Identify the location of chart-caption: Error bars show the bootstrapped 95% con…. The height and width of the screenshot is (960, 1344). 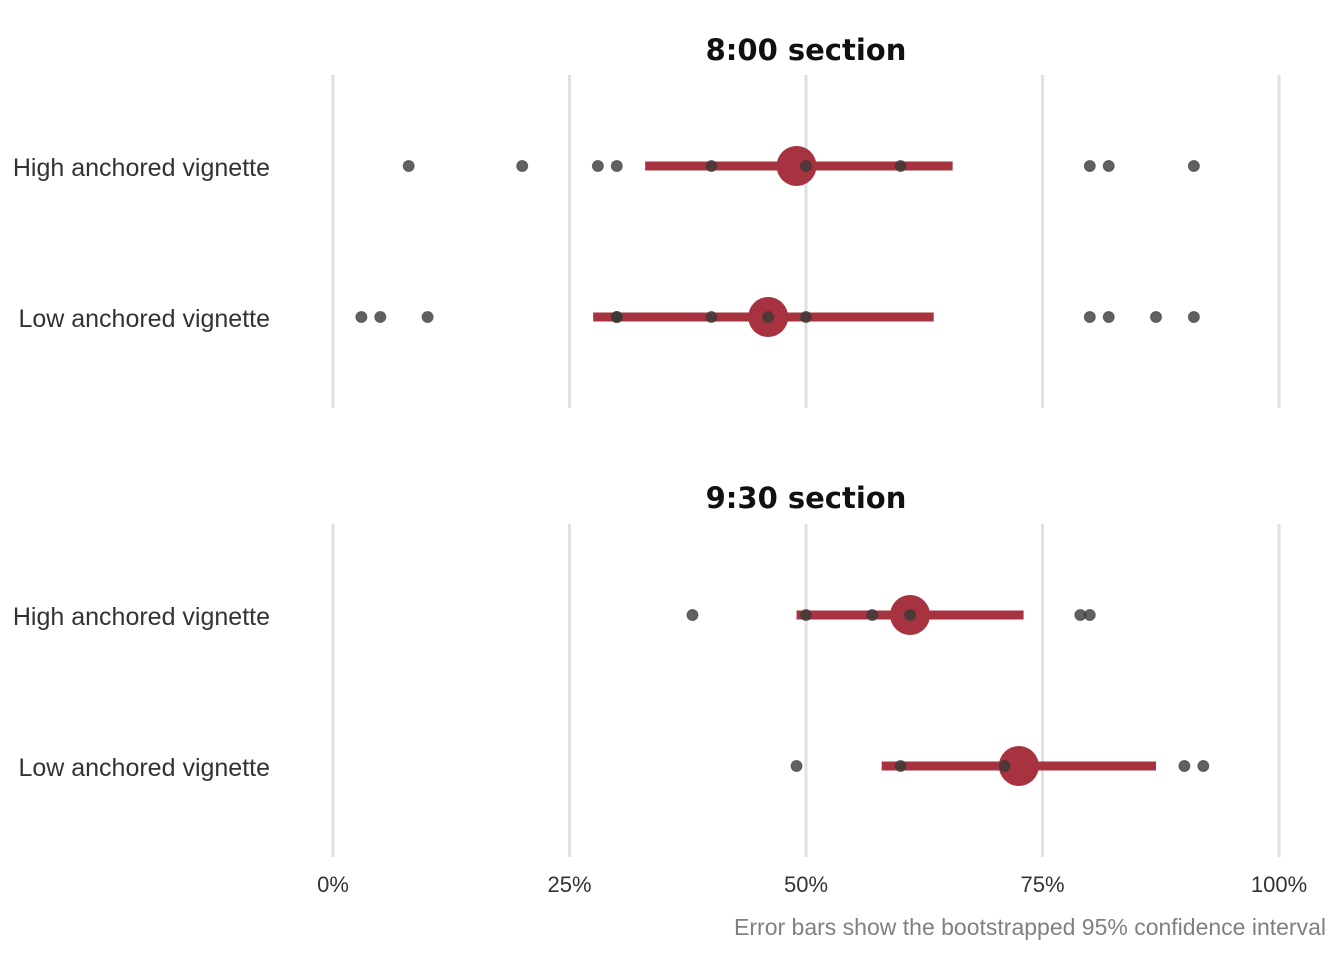
(1030, 927).